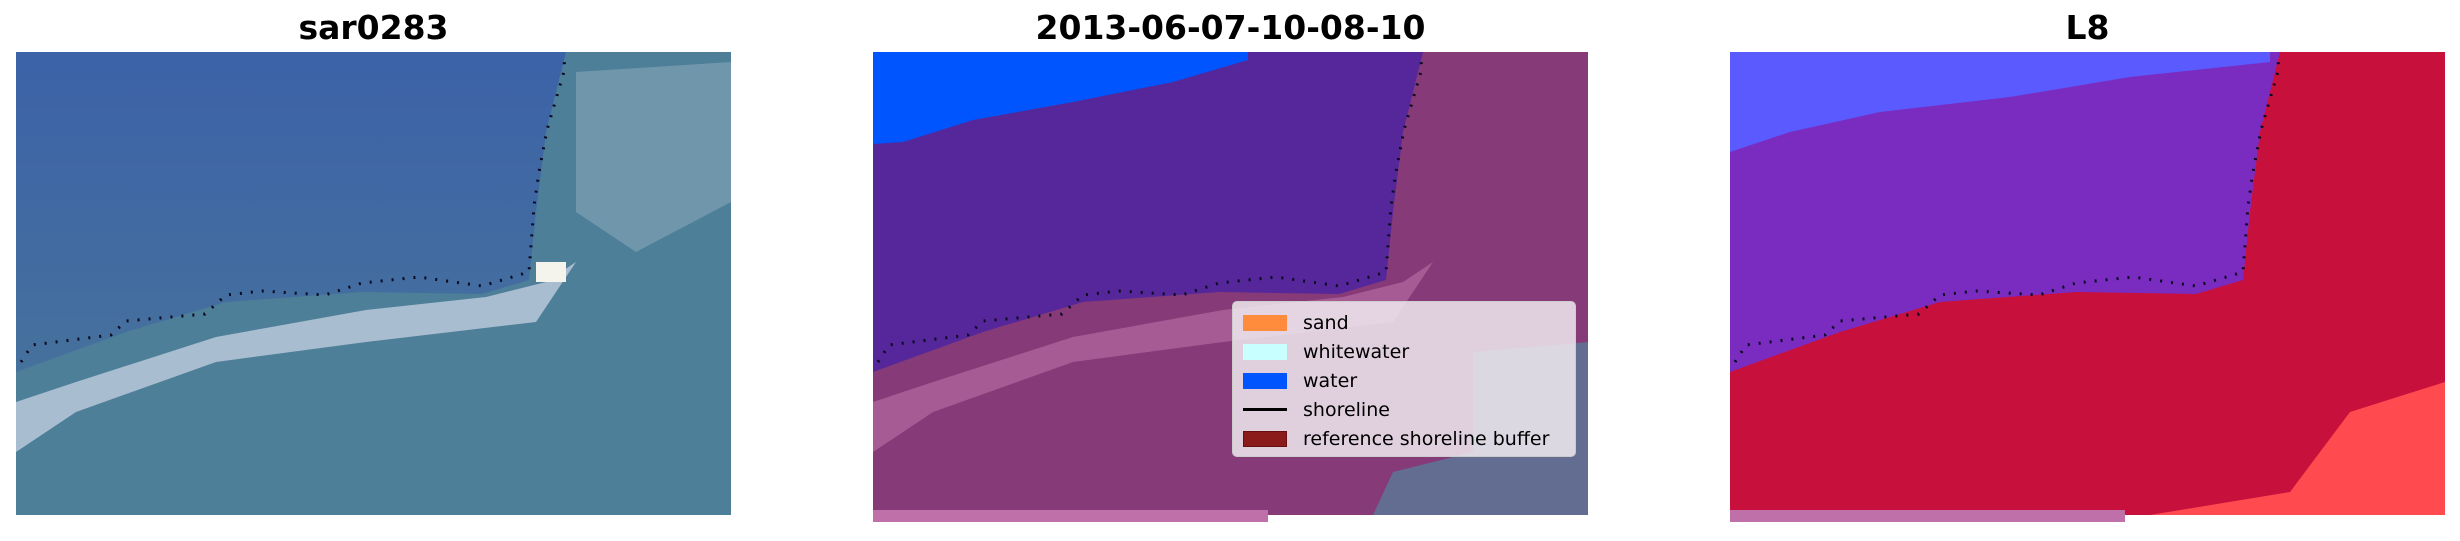  I want to click on water-swatch, so click(1265, 380).